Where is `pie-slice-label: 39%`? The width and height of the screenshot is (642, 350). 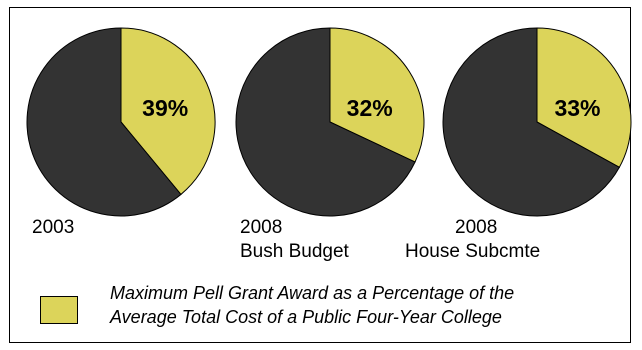 pie-slice-label: 39% is located at coordinates (165, 108).